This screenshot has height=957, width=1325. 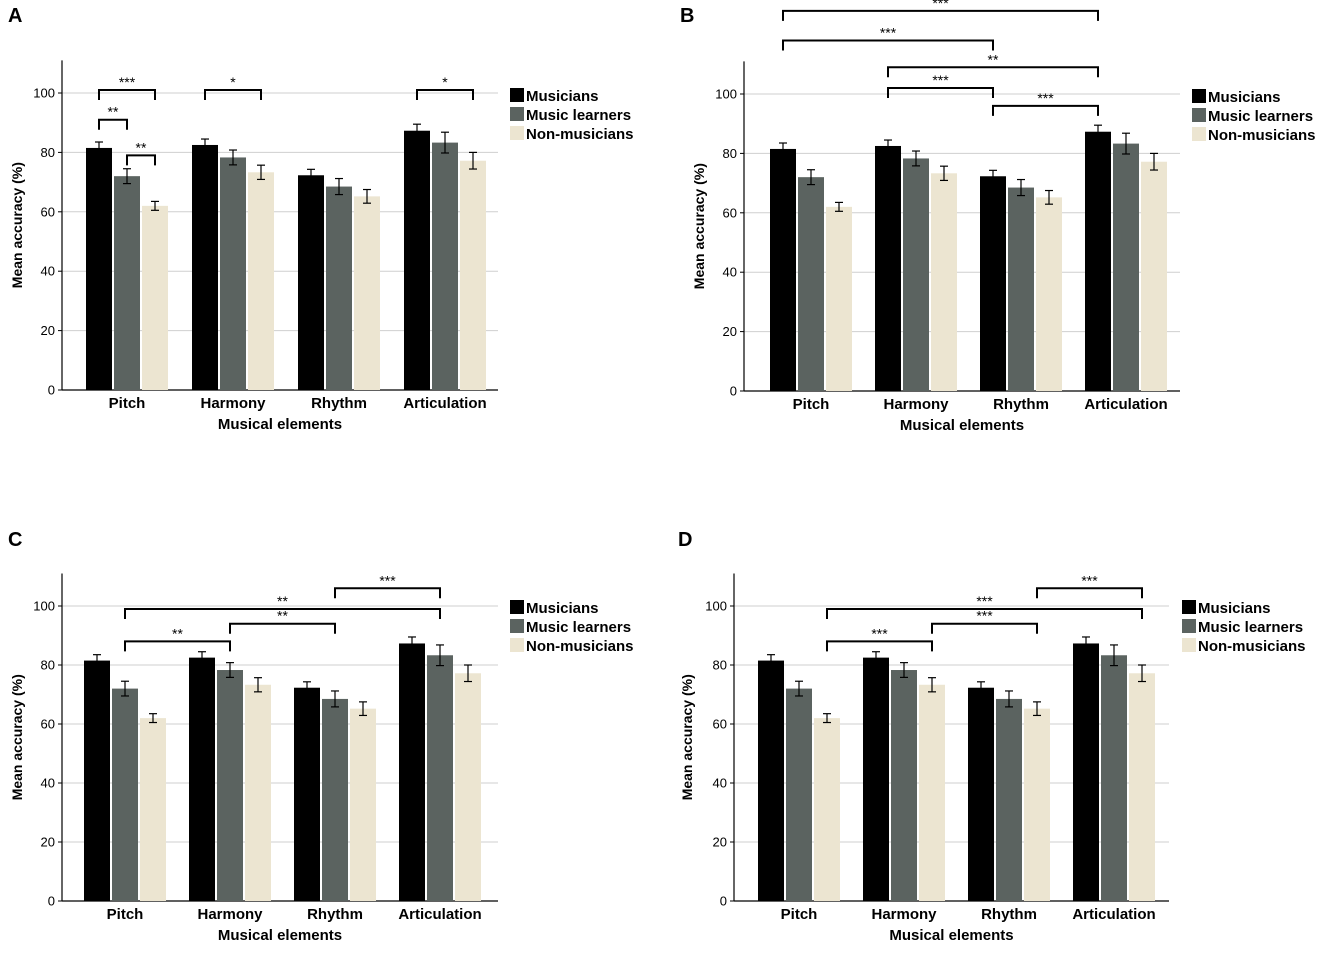 I want to click on panel-label: A, so click(x=15, y=16).